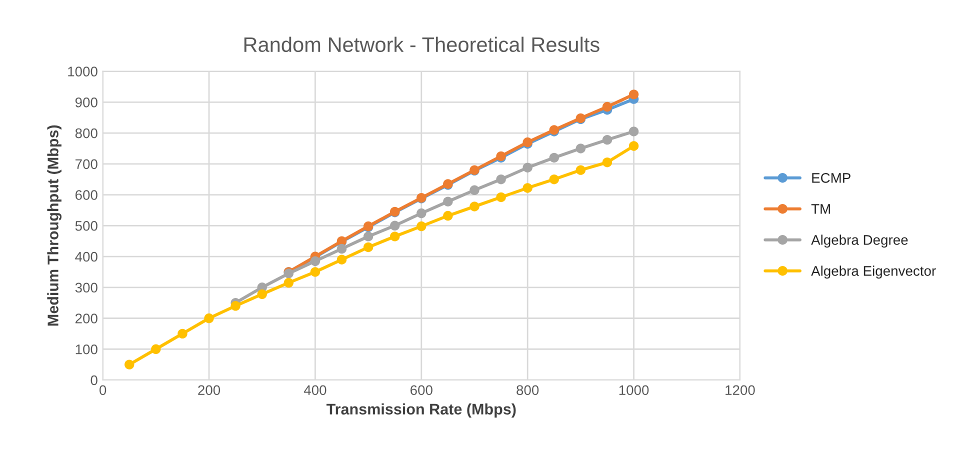  I want to click on y-tick-label: 900, so click(86, 102).